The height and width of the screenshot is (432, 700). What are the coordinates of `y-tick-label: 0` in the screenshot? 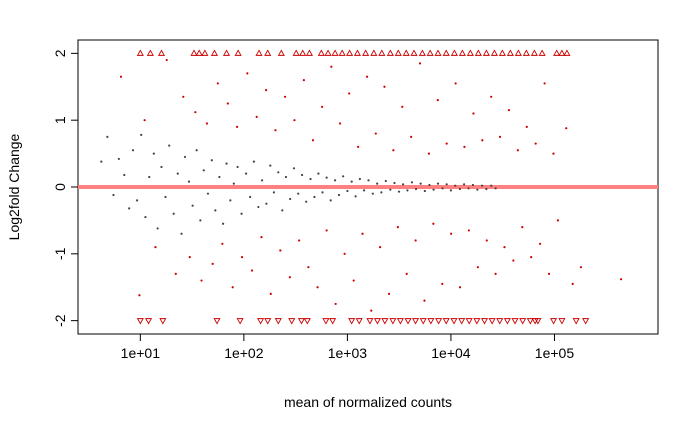 It's located at (60, 187).